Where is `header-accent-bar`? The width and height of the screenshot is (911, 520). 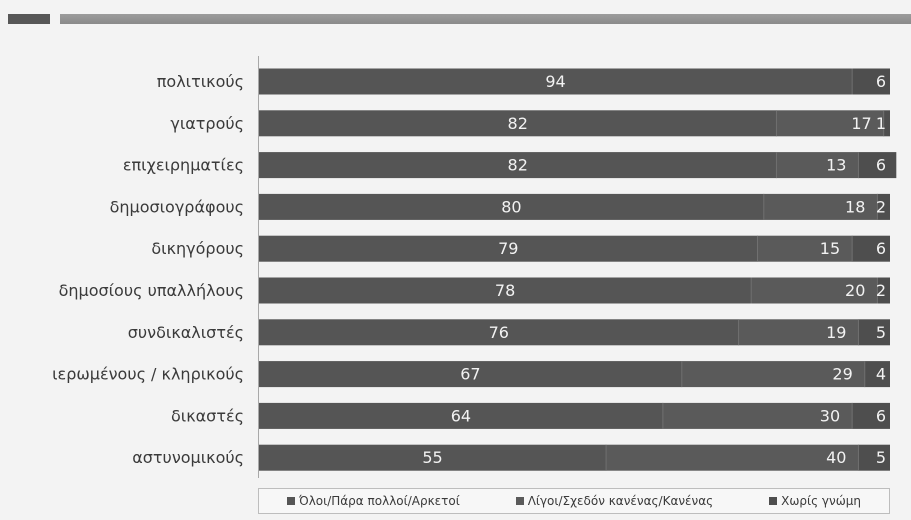
header-accent-bar is located at coordinates (29, 19).